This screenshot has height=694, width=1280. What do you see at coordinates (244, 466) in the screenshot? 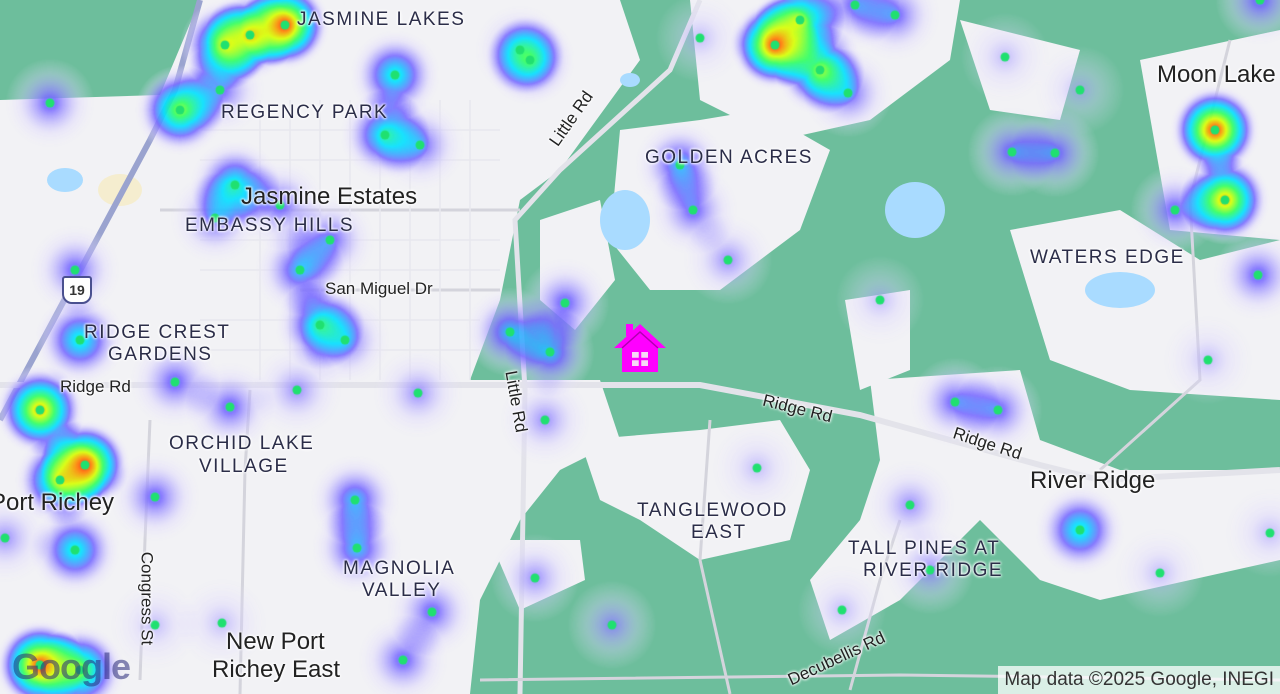
I see `area-label: VILLAGE` at bounding box center [244, 466].